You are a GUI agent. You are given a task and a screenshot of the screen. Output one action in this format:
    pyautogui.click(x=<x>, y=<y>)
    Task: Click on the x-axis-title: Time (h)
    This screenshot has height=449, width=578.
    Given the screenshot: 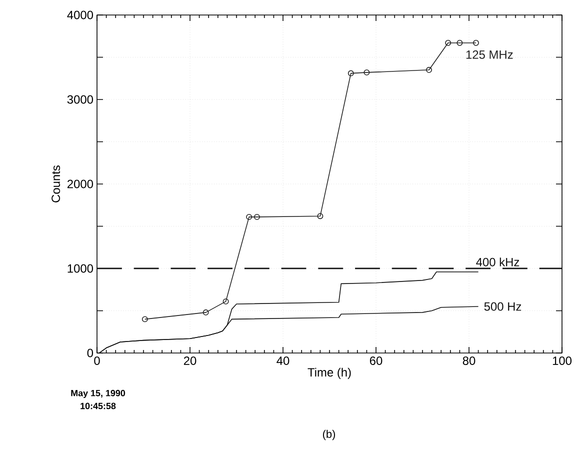 What is the action you would take?
    pyautogui.click(x=329, y=373)
    